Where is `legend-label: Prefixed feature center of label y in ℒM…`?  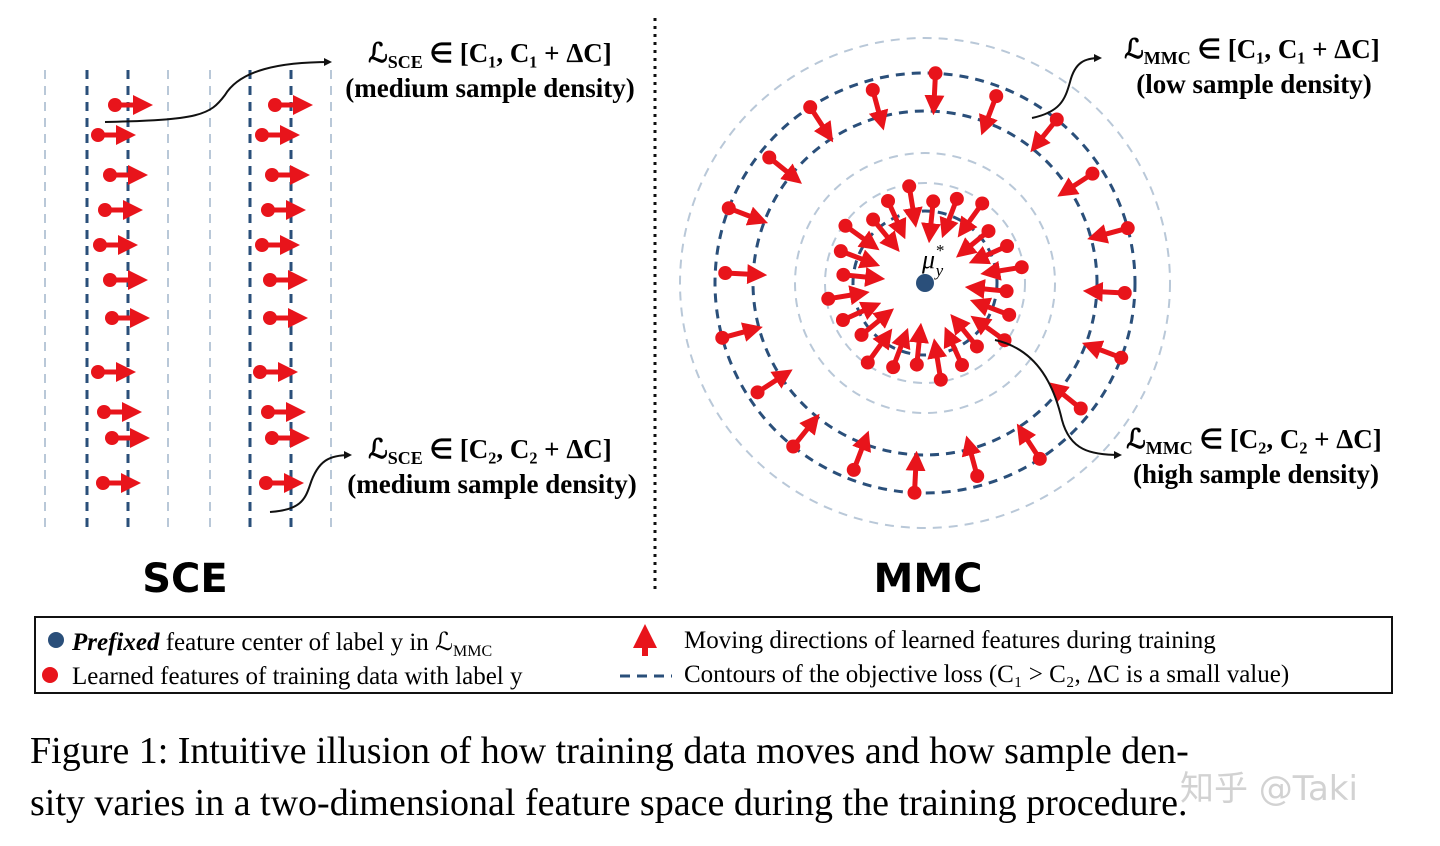 legend-label: Prefixed feature center of label y in ℒM… is located at coordinates (281, 644).